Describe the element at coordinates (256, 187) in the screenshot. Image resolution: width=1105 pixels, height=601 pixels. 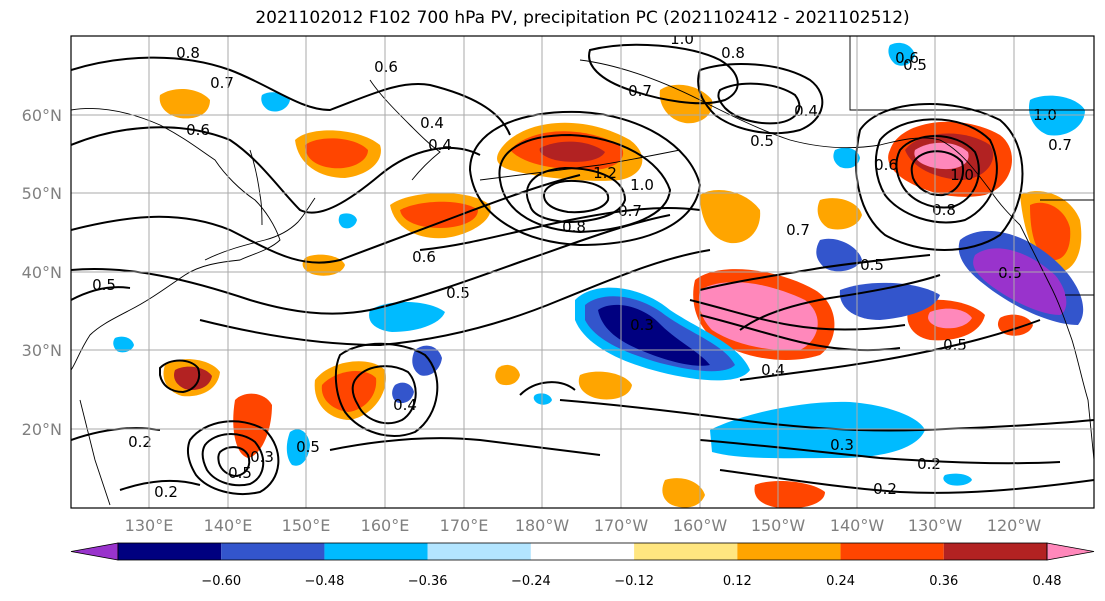
I see `coastline-sakhalin` at that location.